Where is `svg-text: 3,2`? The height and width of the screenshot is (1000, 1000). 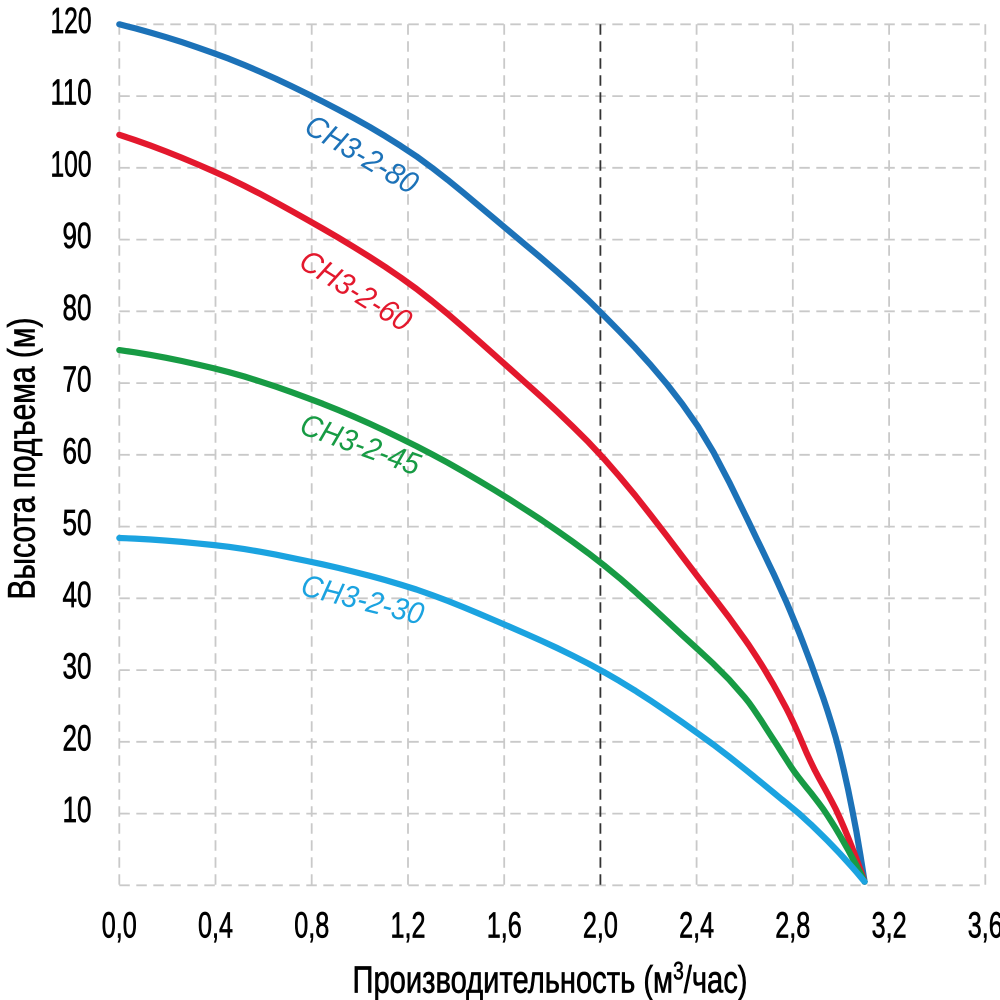 svg-text: 3,2 is located at coordinates (889, 925).